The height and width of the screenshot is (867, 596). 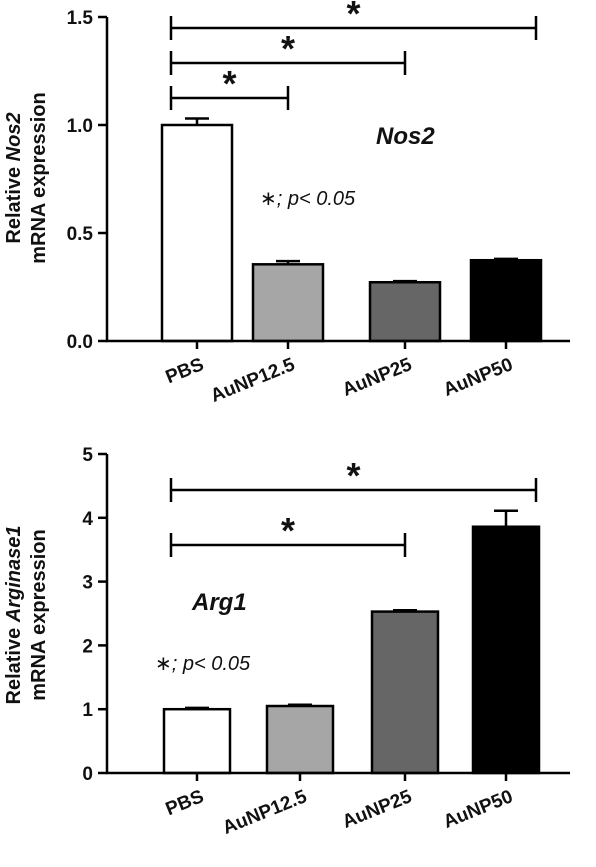 What do you see at coordinates (87, 583) in the screenshot?
I see `arg1-y-tick-label: 3` at bounding box center [87, 583].